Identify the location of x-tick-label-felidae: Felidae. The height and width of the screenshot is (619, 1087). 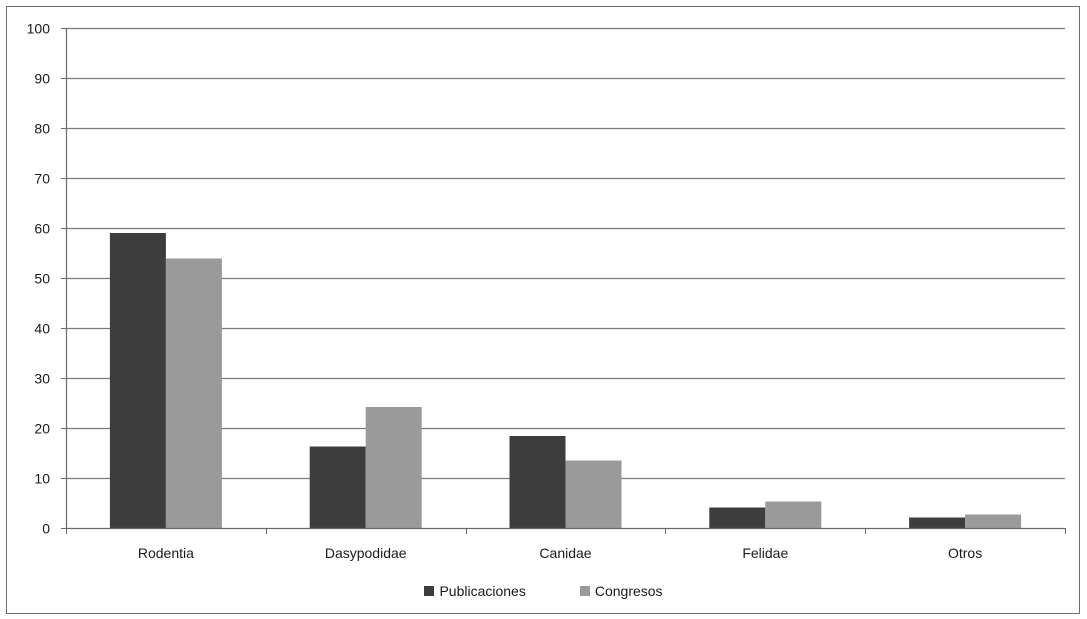
(765, 553).